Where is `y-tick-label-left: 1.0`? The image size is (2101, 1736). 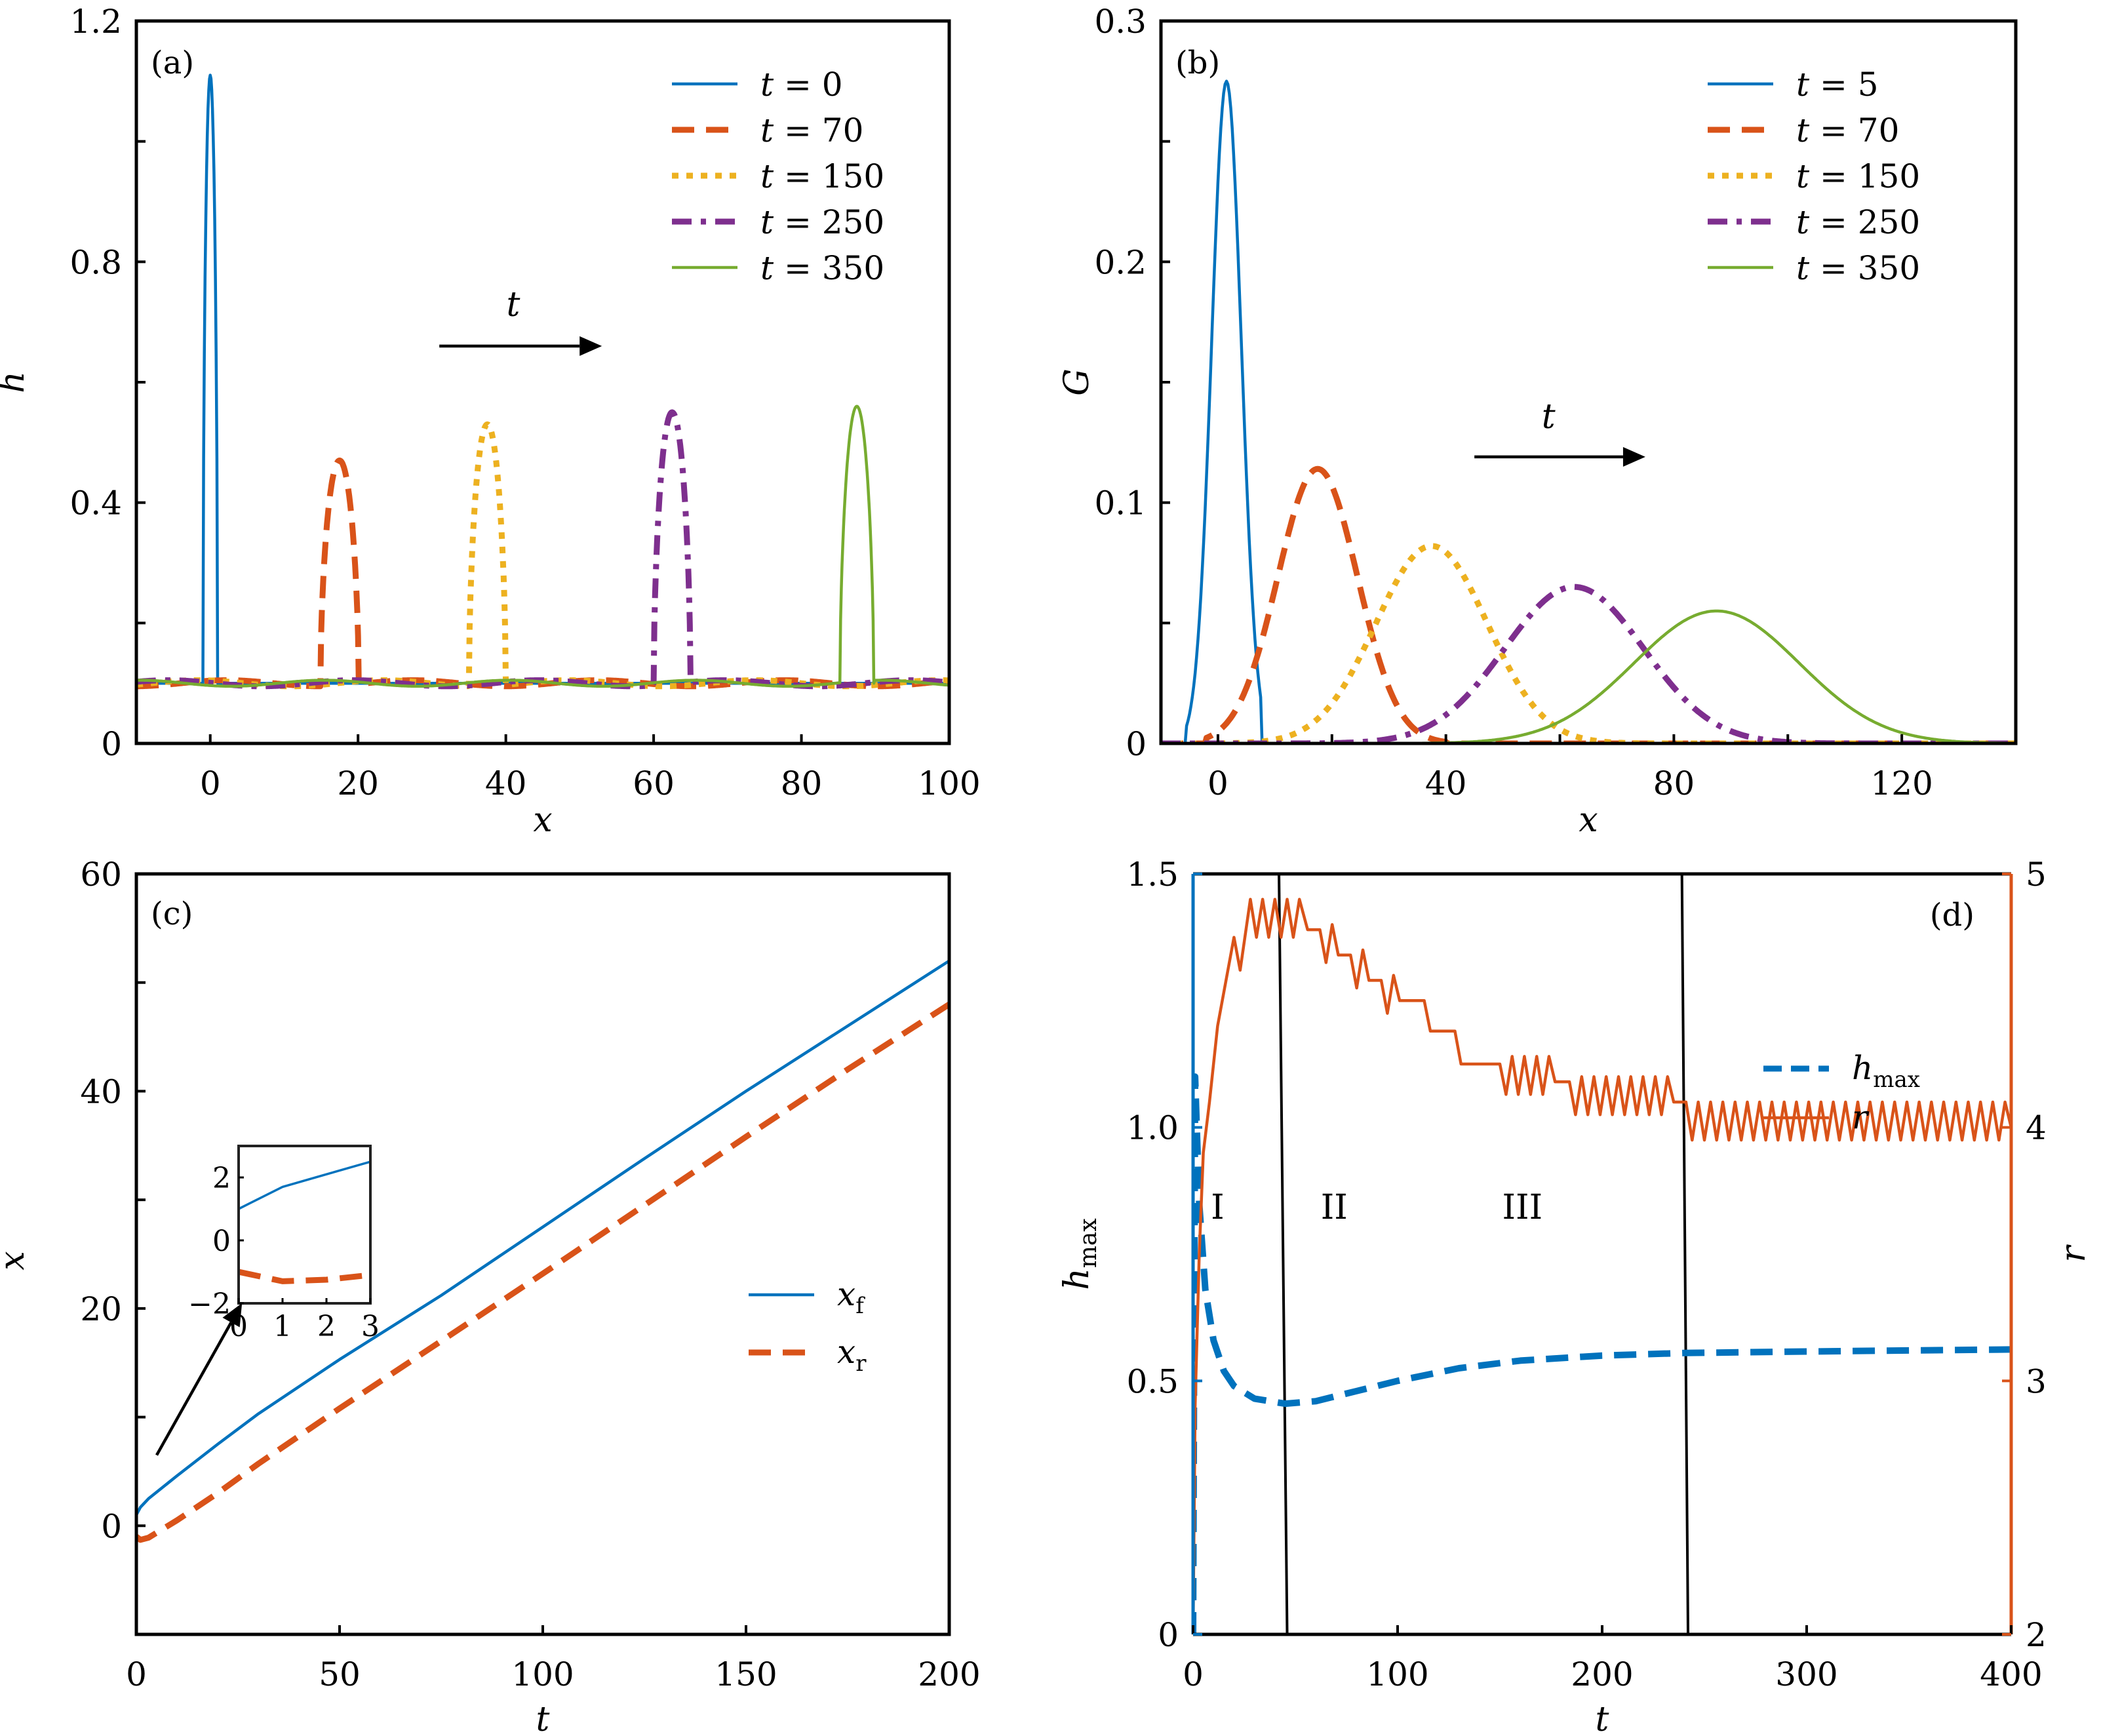 y-tick-label-left: 1.0 is located at coordinates (1153, 1128).